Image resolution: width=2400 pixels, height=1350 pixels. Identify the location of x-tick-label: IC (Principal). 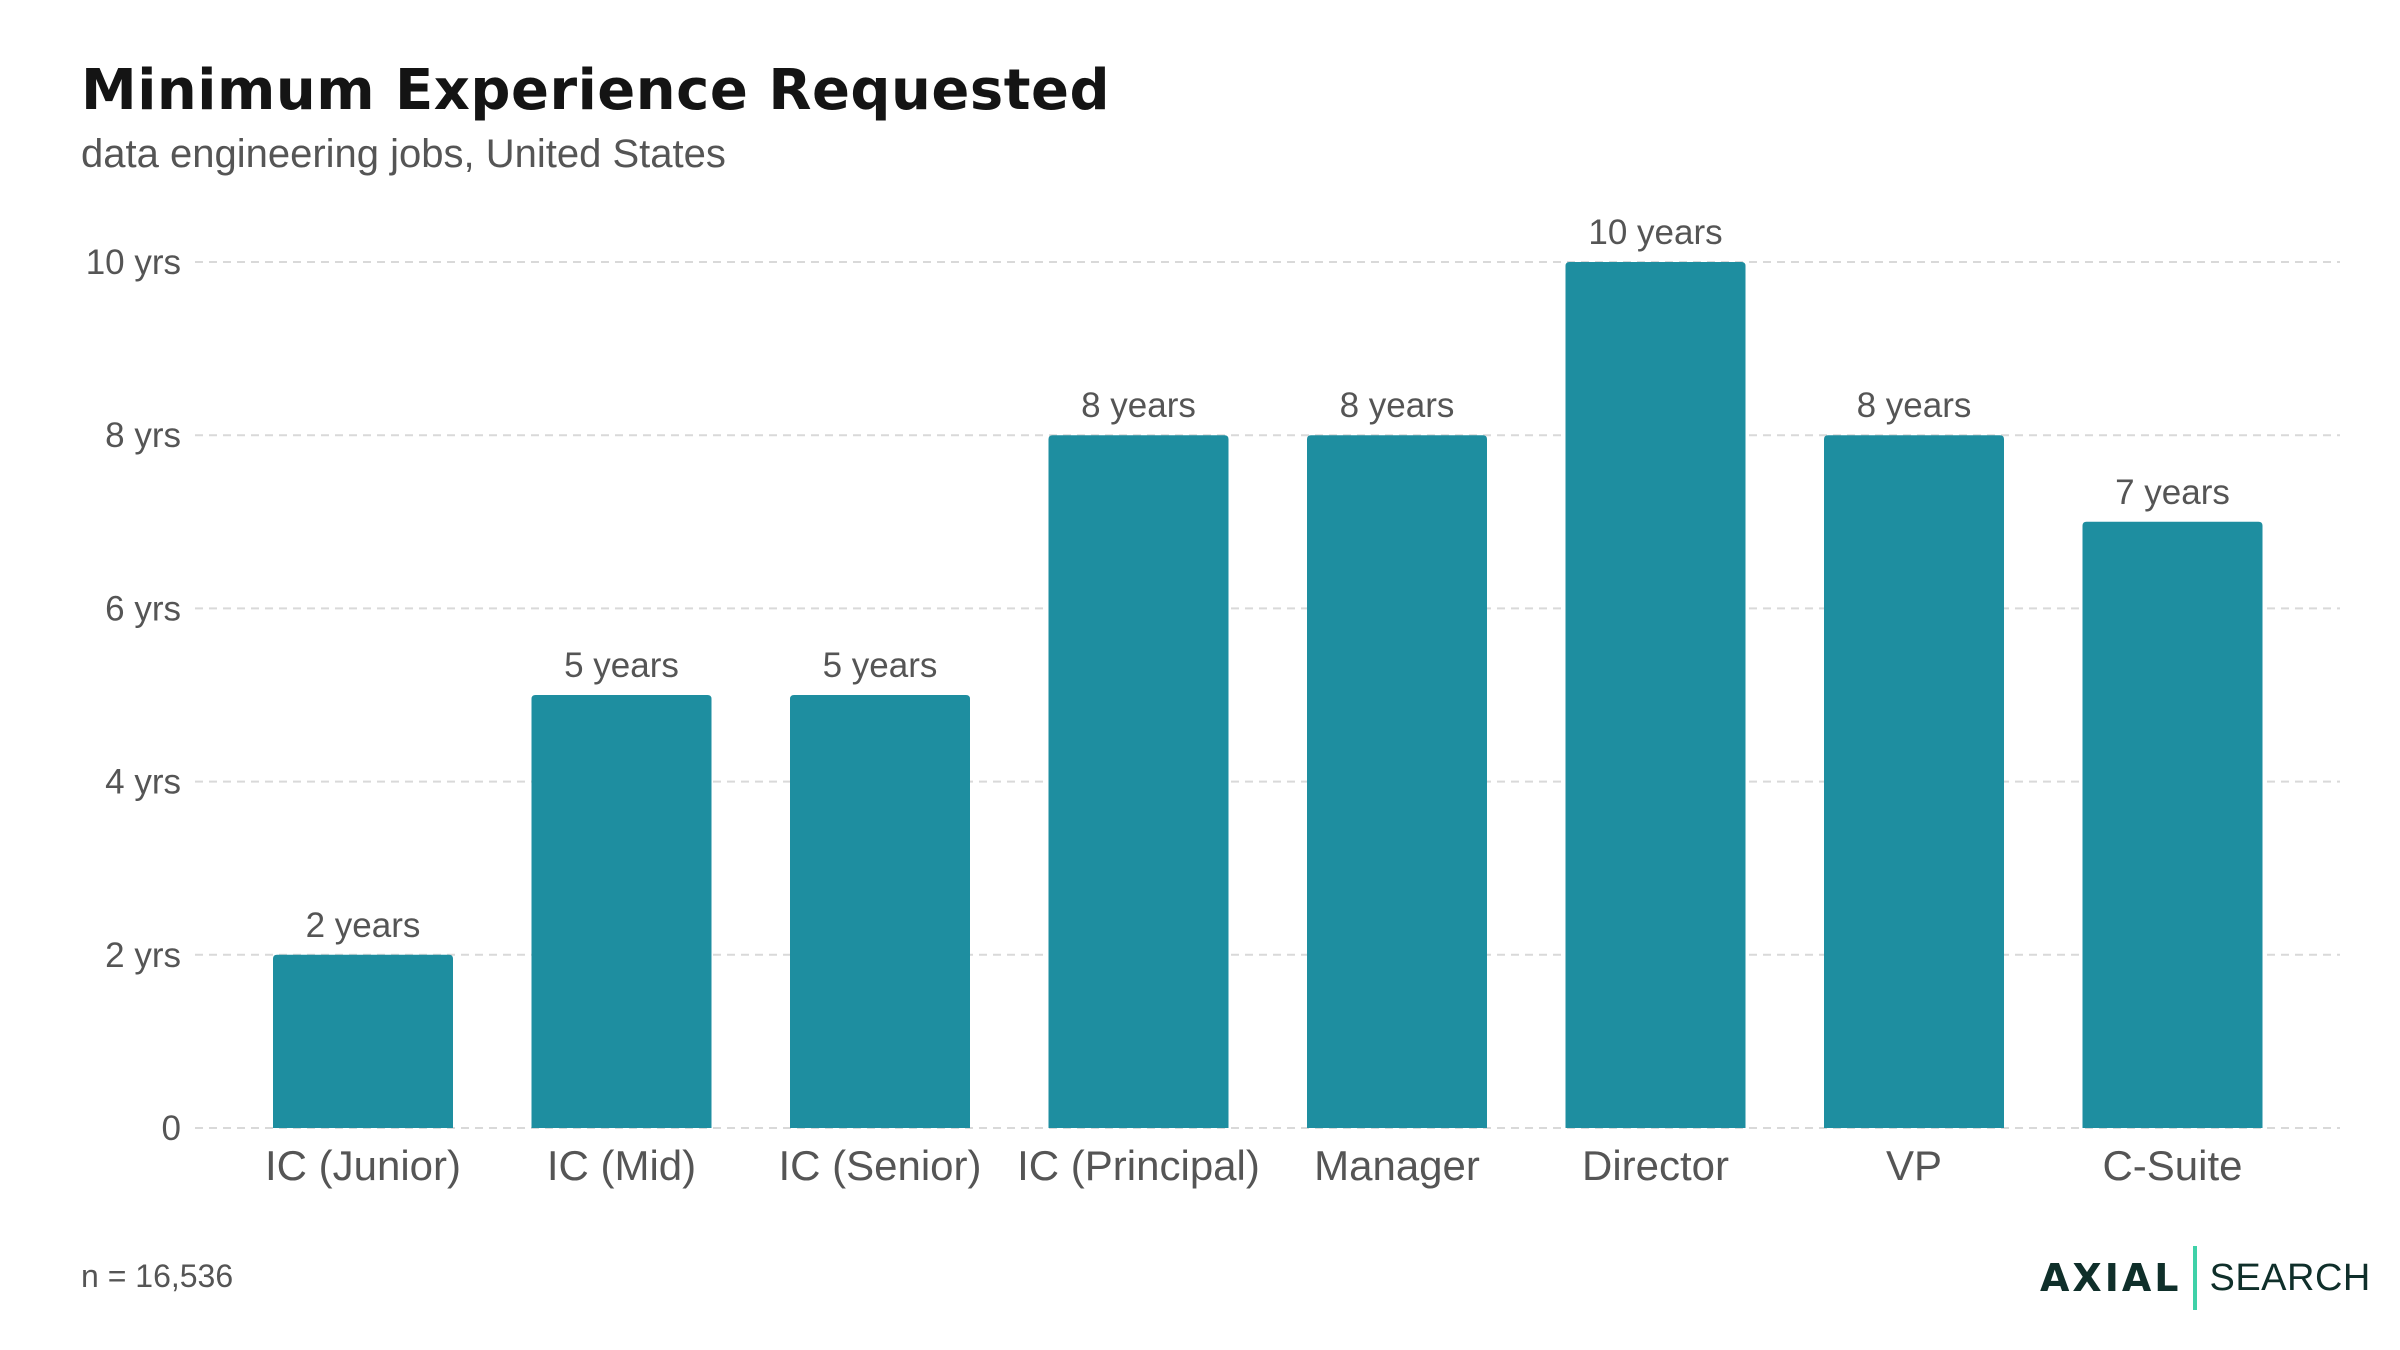
(1138, 1165).